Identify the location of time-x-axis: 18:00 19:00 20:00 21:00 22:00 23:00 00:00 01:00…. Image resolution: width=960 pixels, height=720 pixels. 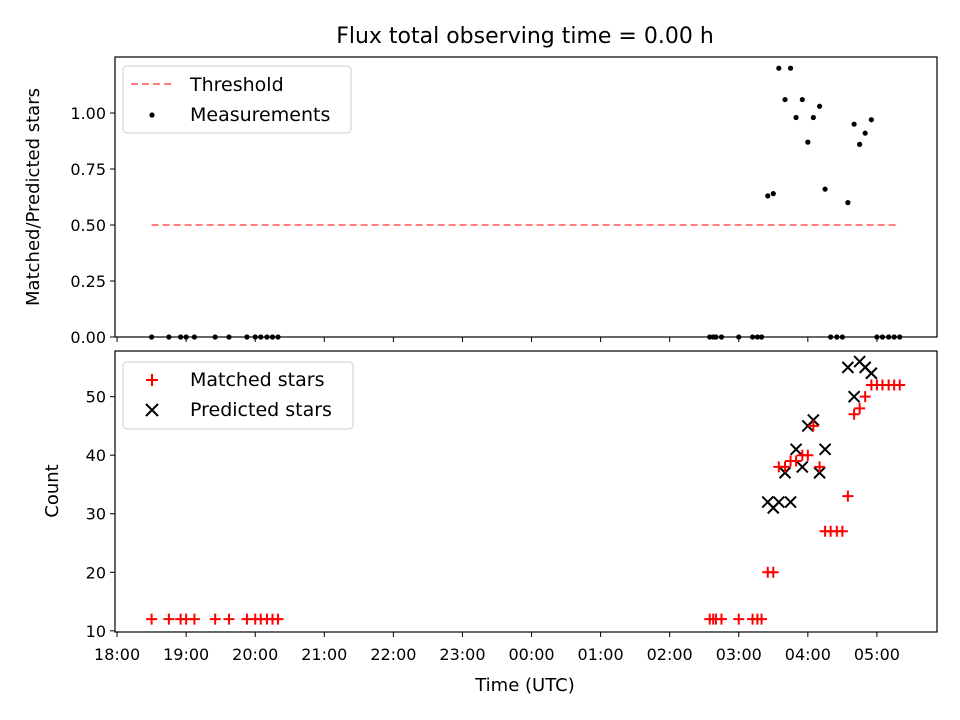
(497, 648).